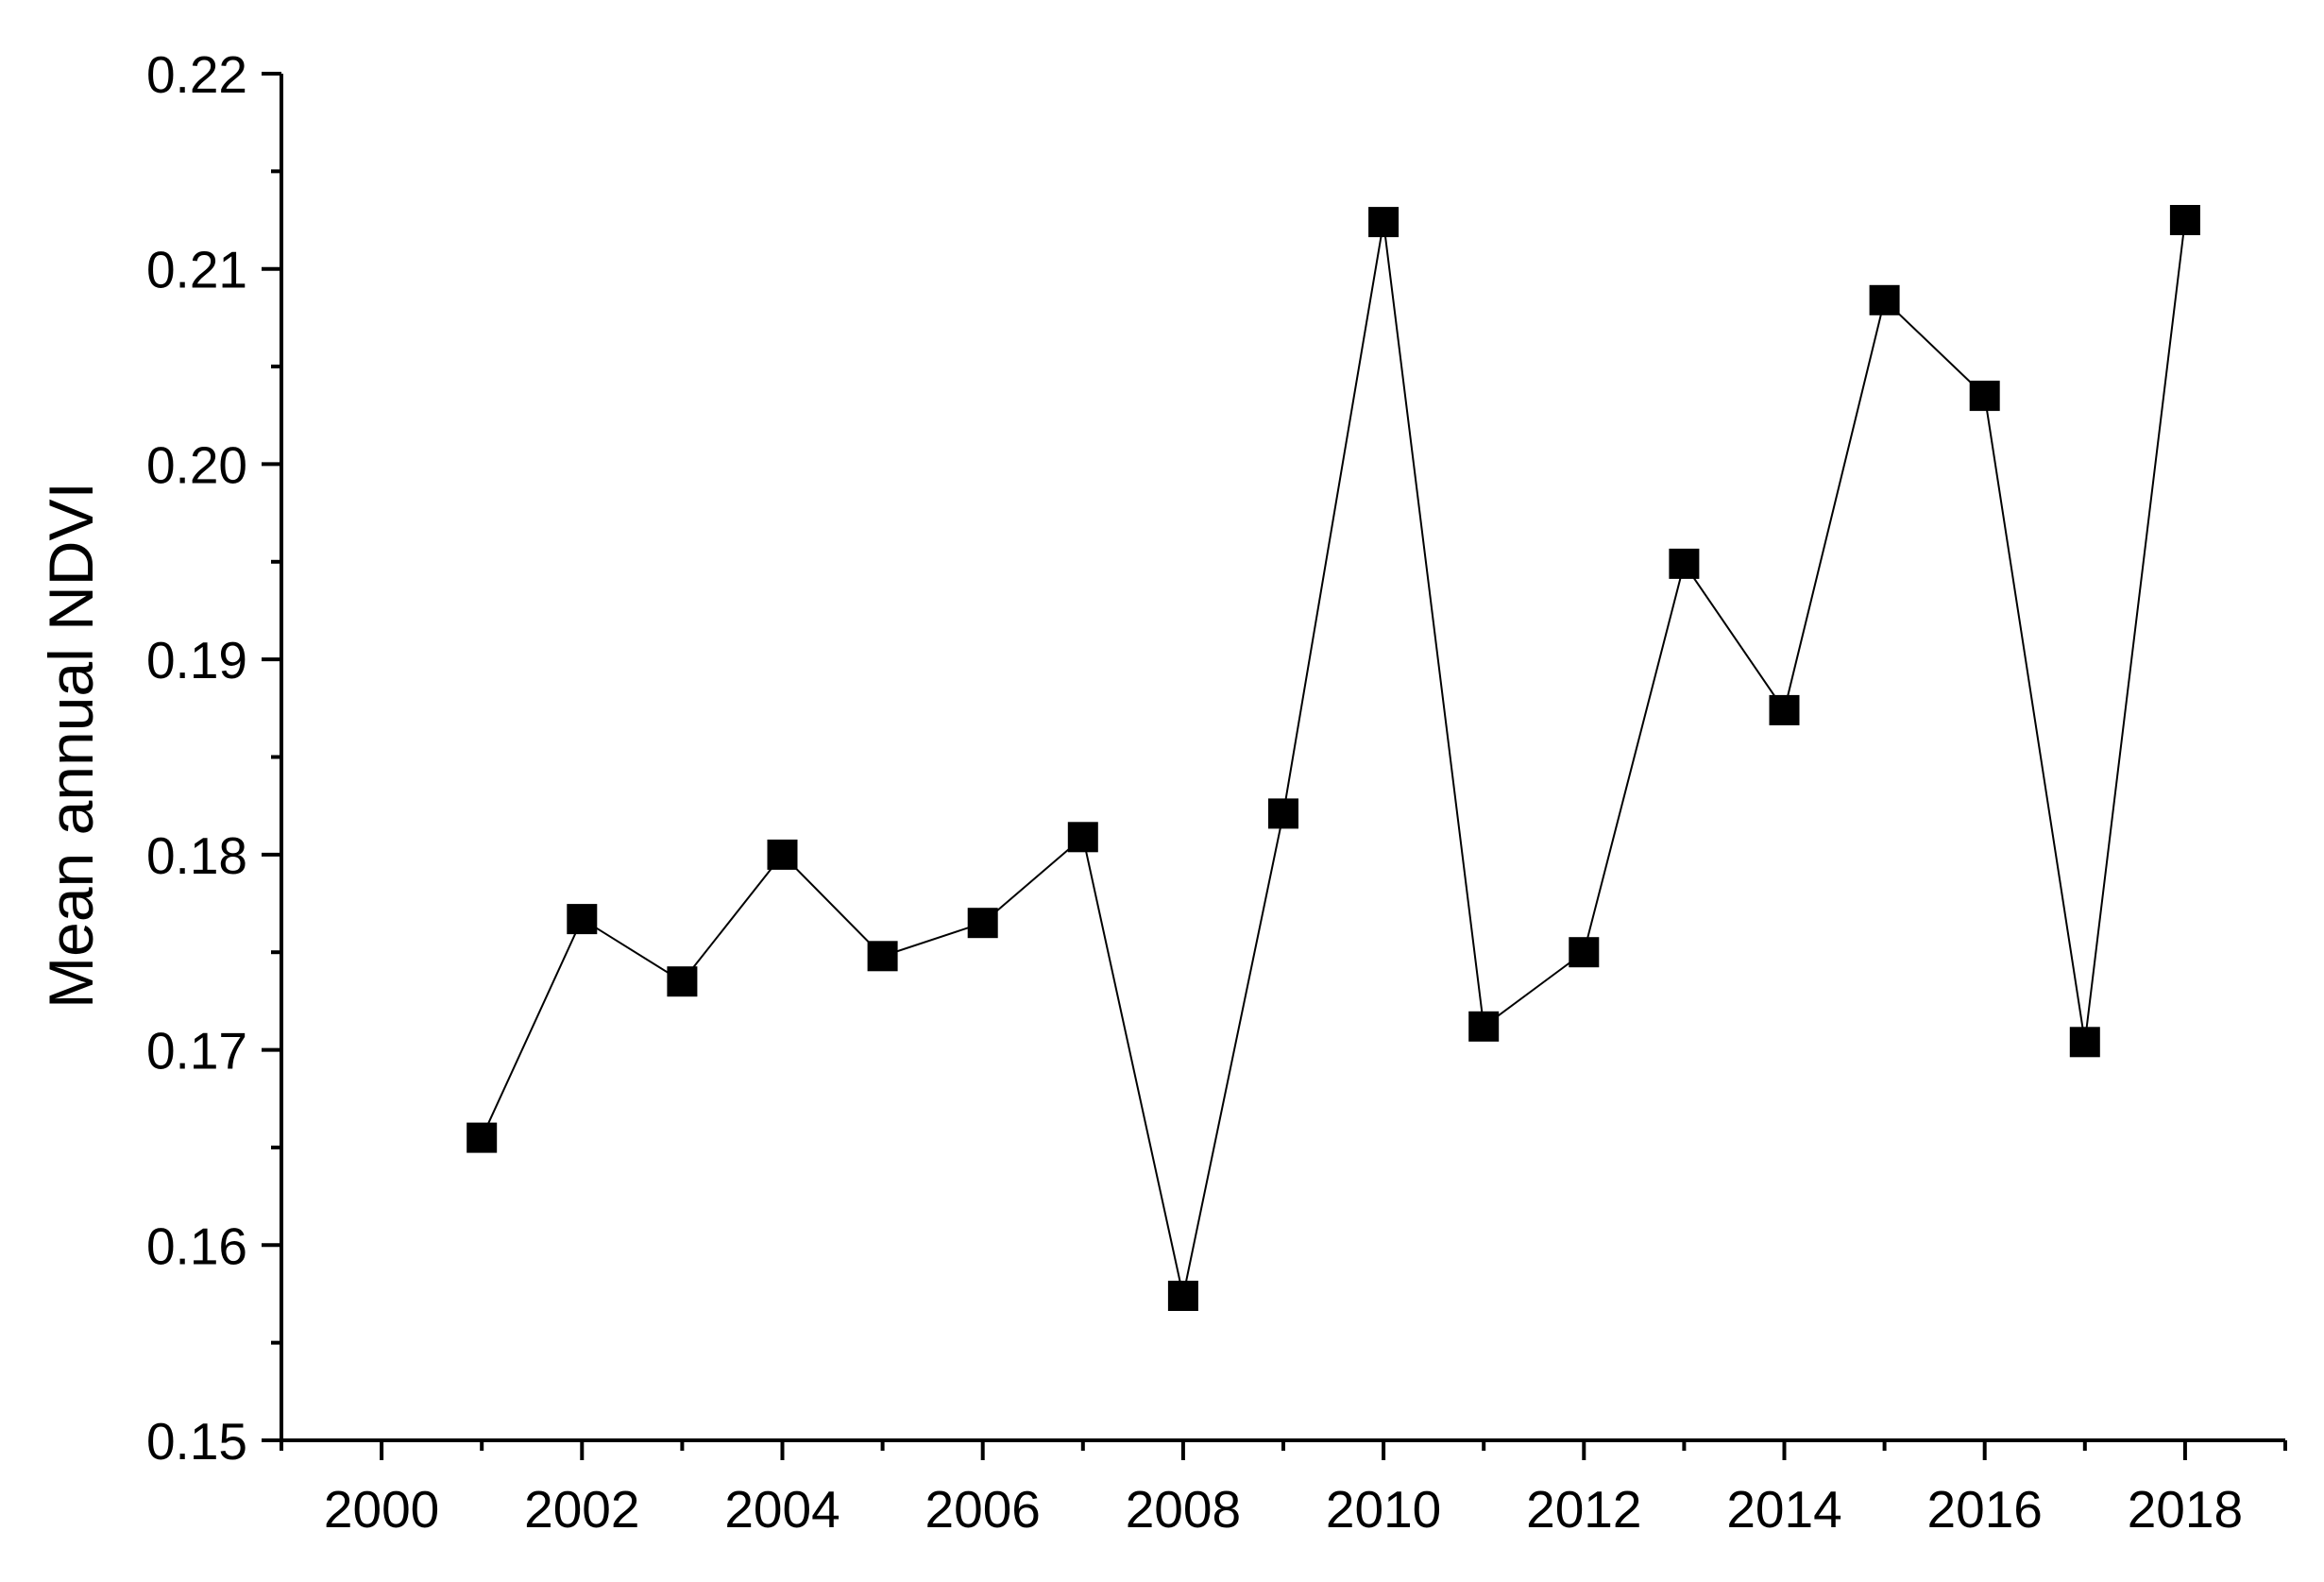 The height and width of the screenshot is (1582, 2324). Describe the element at coordinates (983, 1509) in the screenshot. I see `x-tick-label: 2006` at that location.